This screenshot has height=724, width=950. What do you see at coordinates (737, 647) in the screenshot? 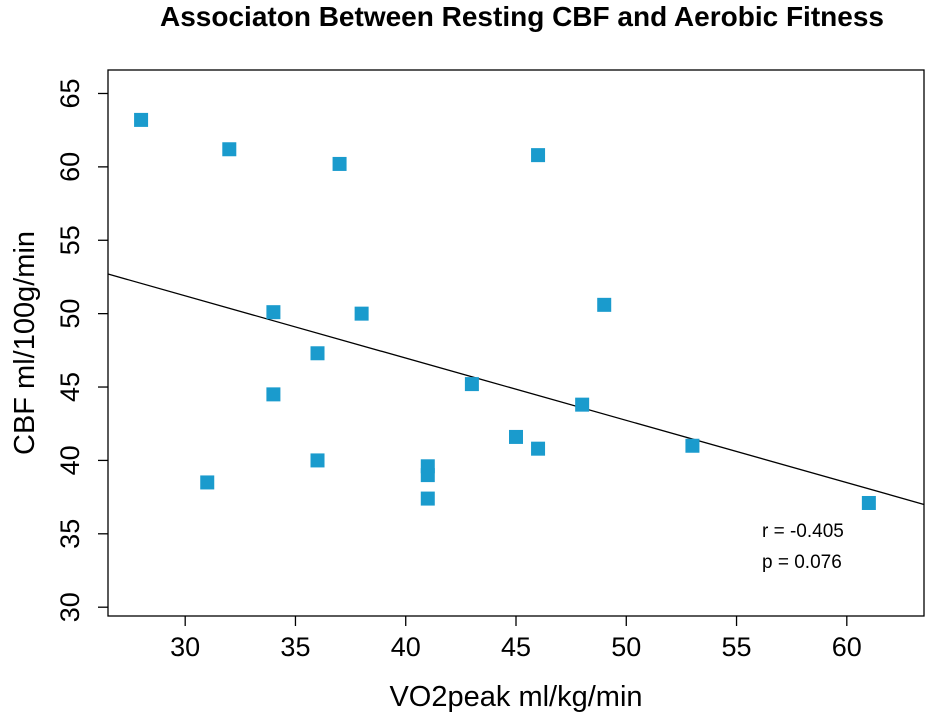
I see `x-tick-label: 55` at bounding box center [737, 647].